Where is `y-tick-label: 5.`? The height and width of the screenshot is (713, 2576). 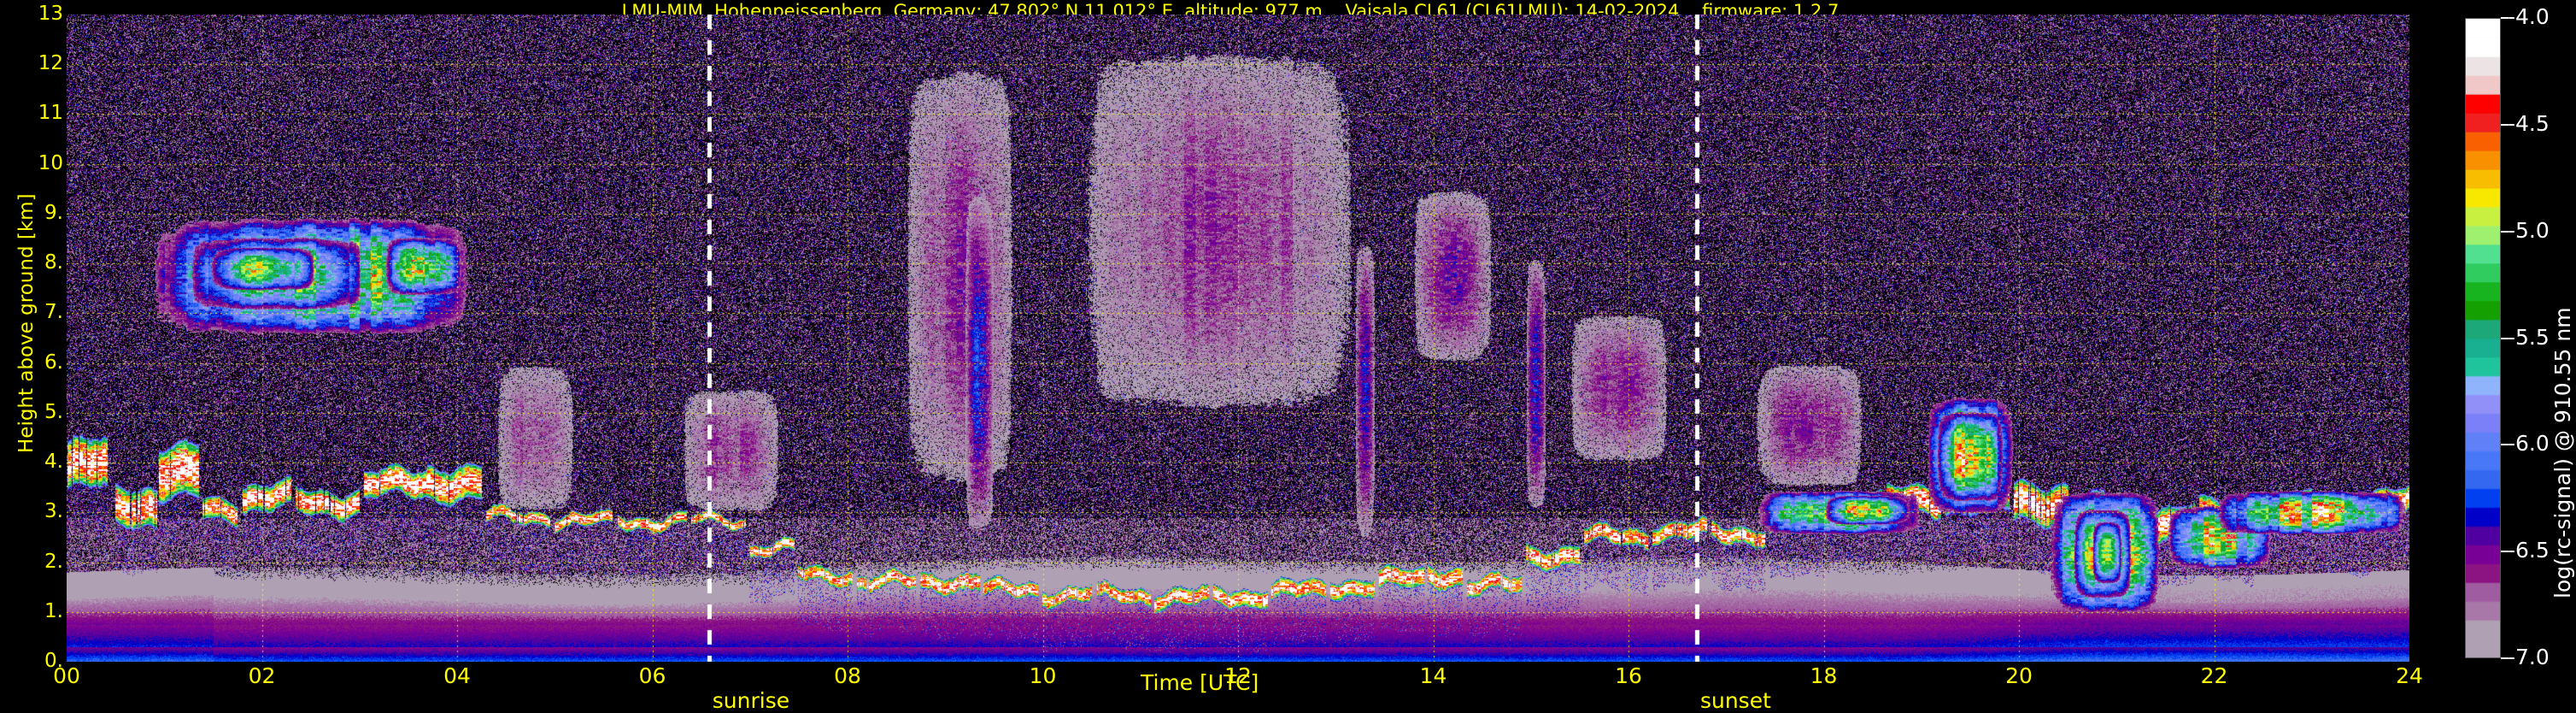 y-tick-label: 5. is located at coordinates (53, 411).